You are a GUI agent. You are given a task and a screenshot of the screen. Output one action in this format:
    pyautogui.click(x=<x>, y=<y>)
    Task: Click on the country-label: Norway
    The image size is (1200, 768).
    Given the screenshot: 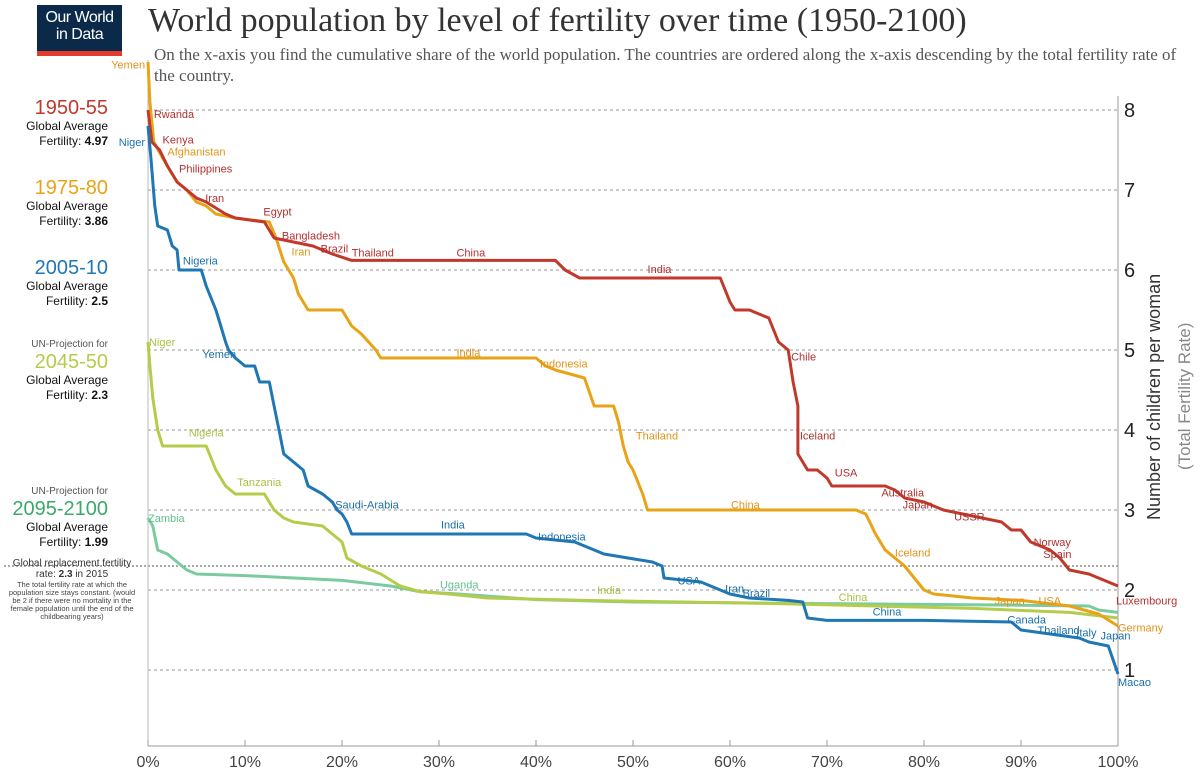 What is the action you would take?
    pyautogui.click(x=1053, y=543)
    